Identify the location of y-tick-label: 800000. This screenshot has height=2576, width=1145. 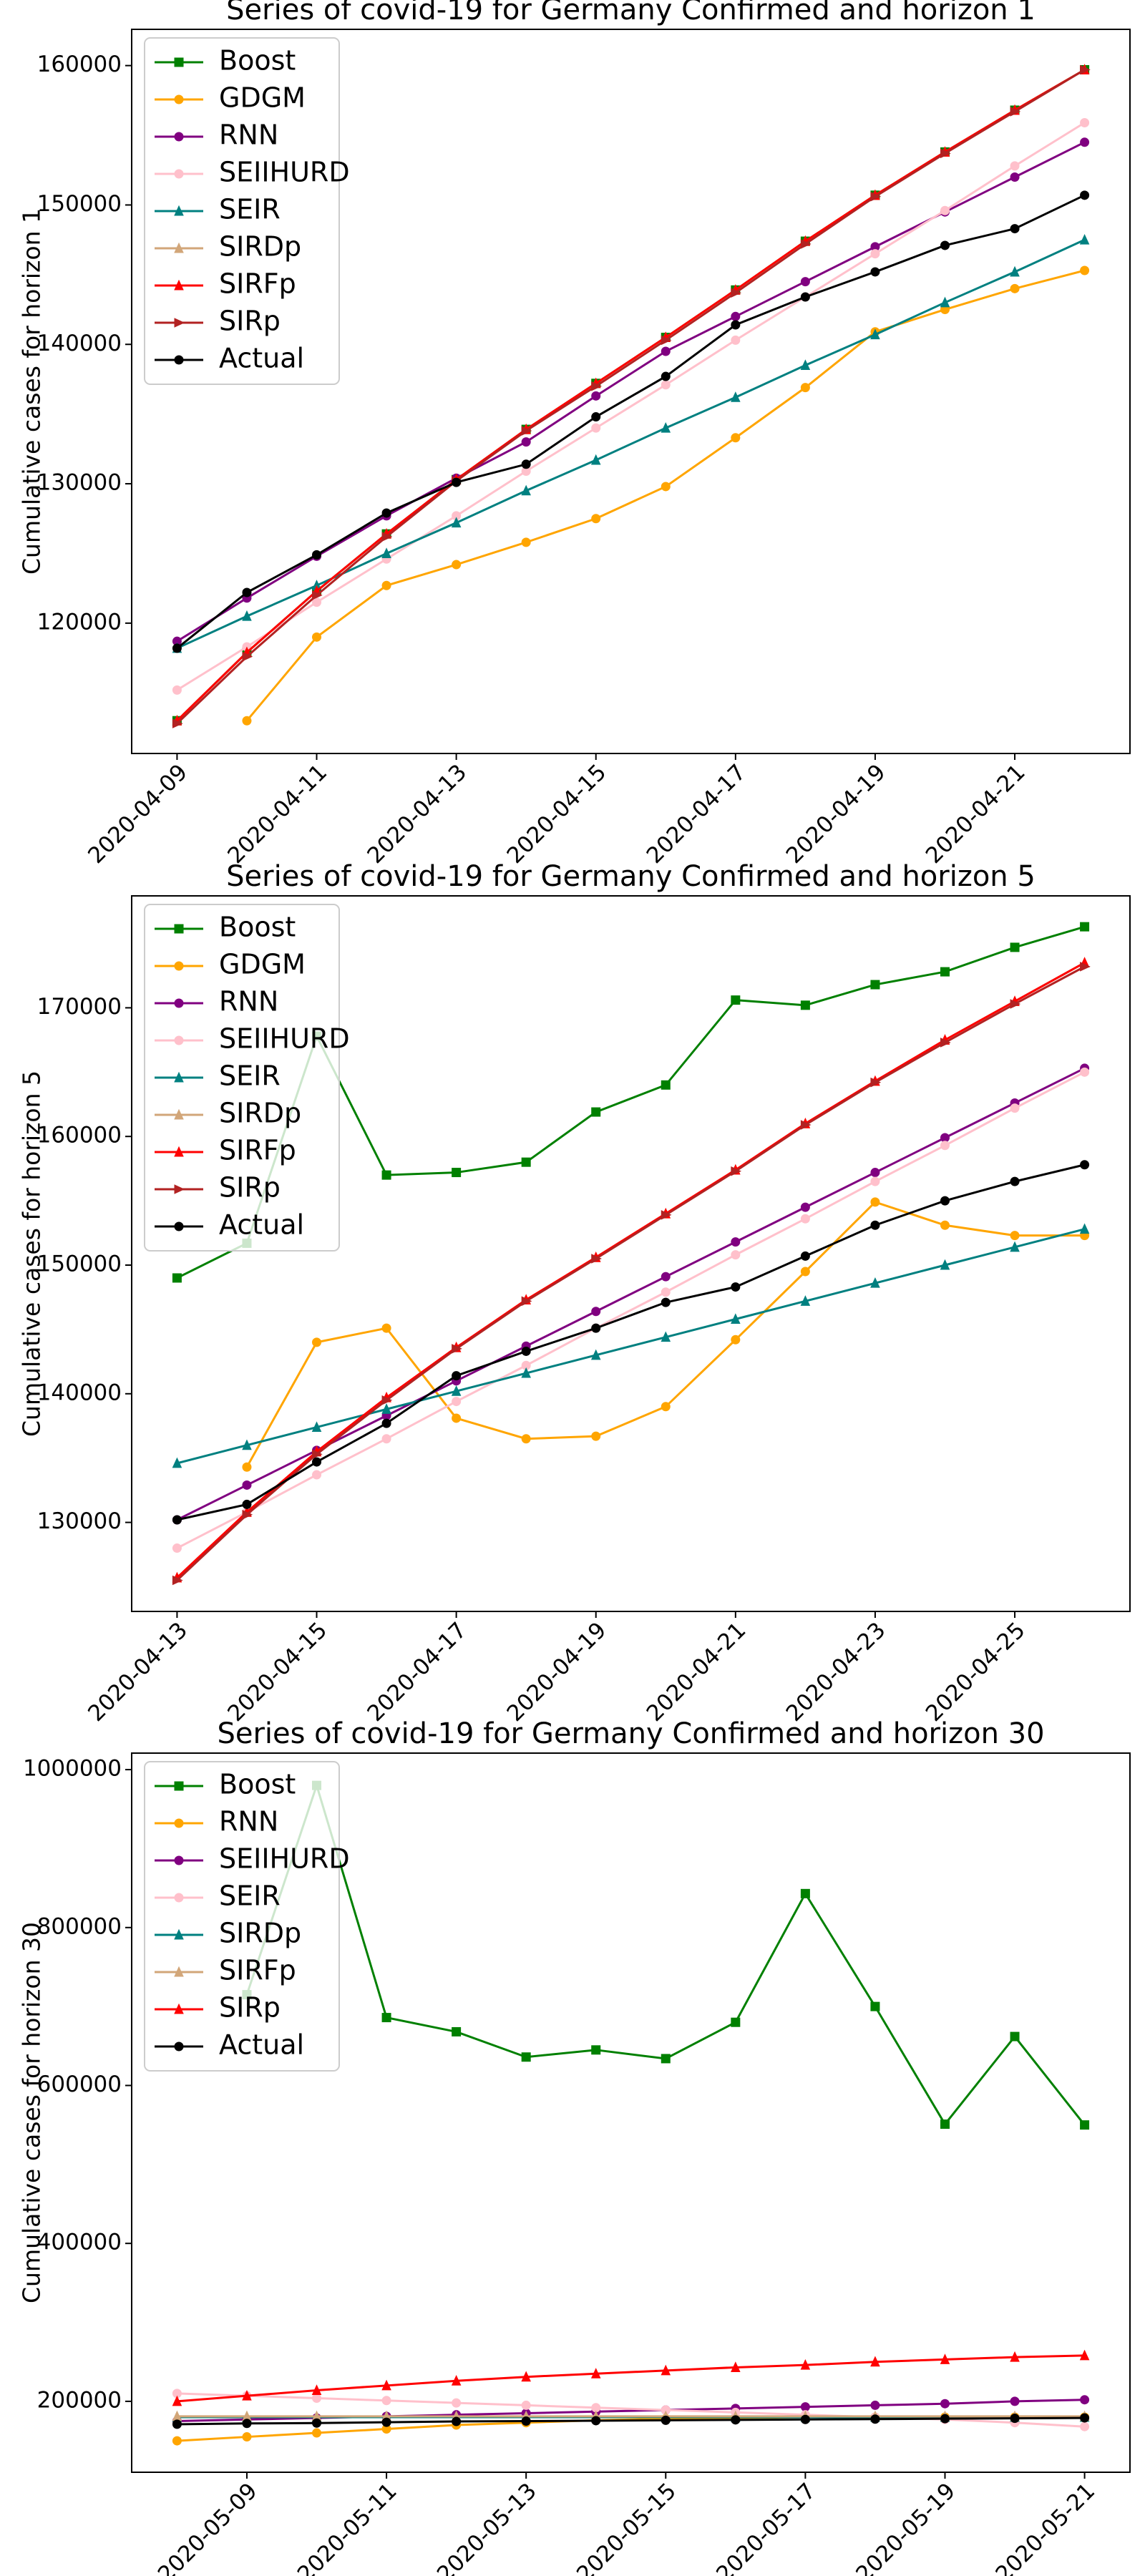
(79, 1926).